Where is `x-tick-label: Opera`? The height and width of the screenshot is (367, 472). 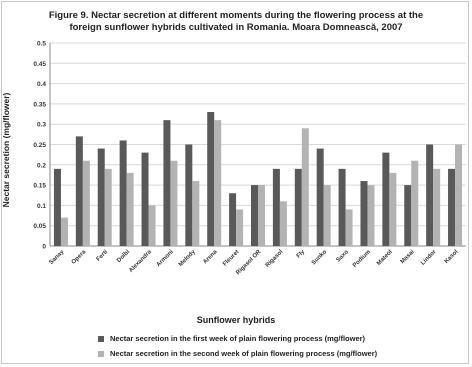
x-tick-label: Opera is located at coordinates (79, 257).